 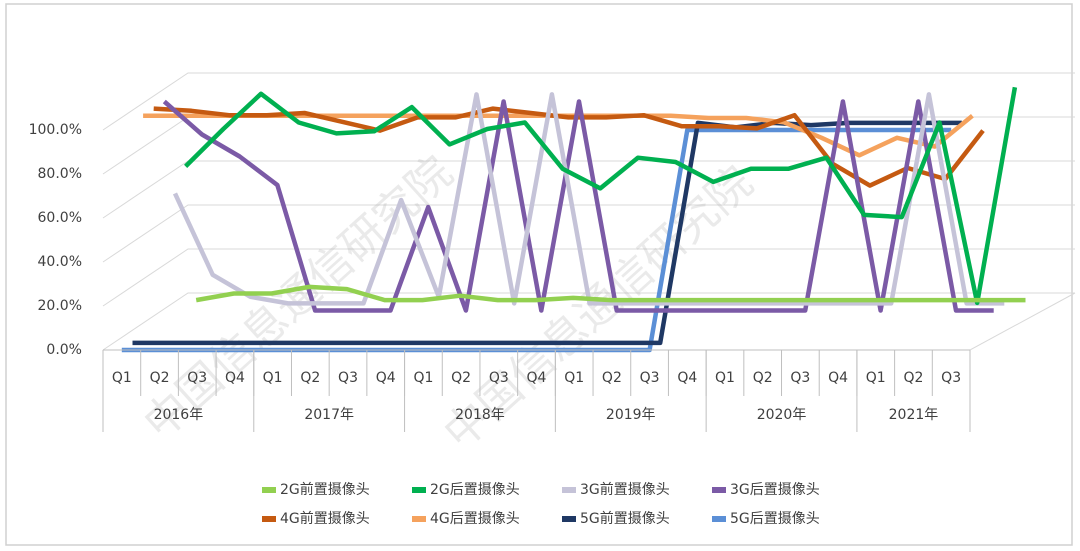 What do you see at coordinates (775, 490) in the screenshot?
I see `legend-label: 3G后置摄像头` at bounding box center [775, 490].